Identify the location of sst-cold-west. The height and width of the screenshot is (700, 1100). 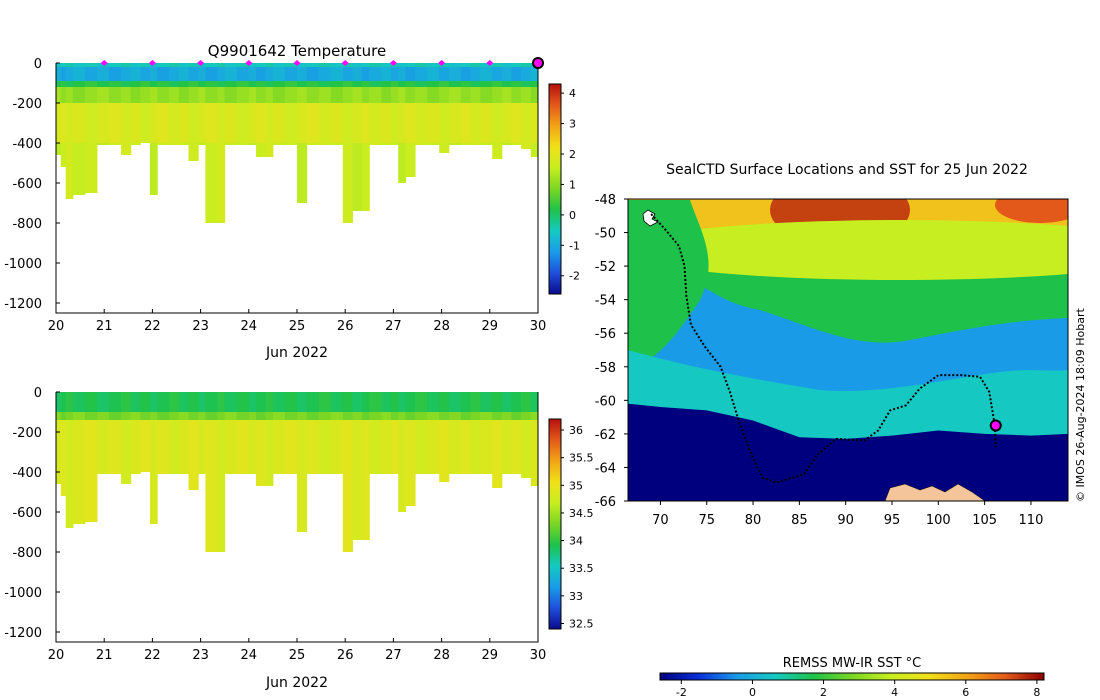
(668, 285).